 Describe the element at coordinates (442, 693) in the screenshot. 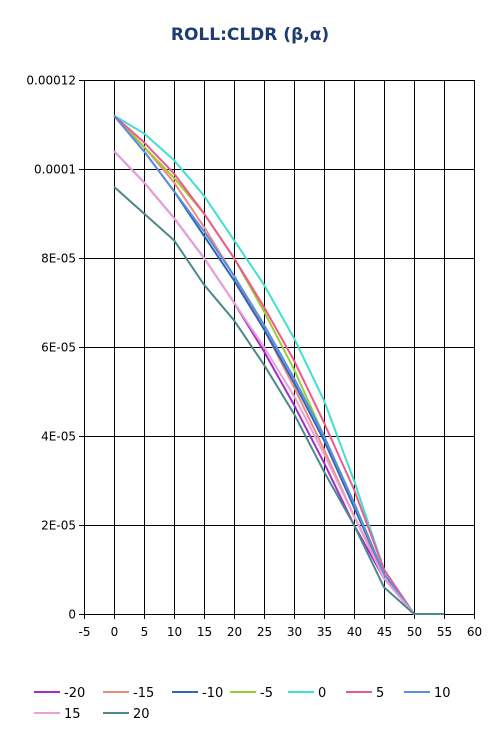

I see `legend-label: 10` at that location.